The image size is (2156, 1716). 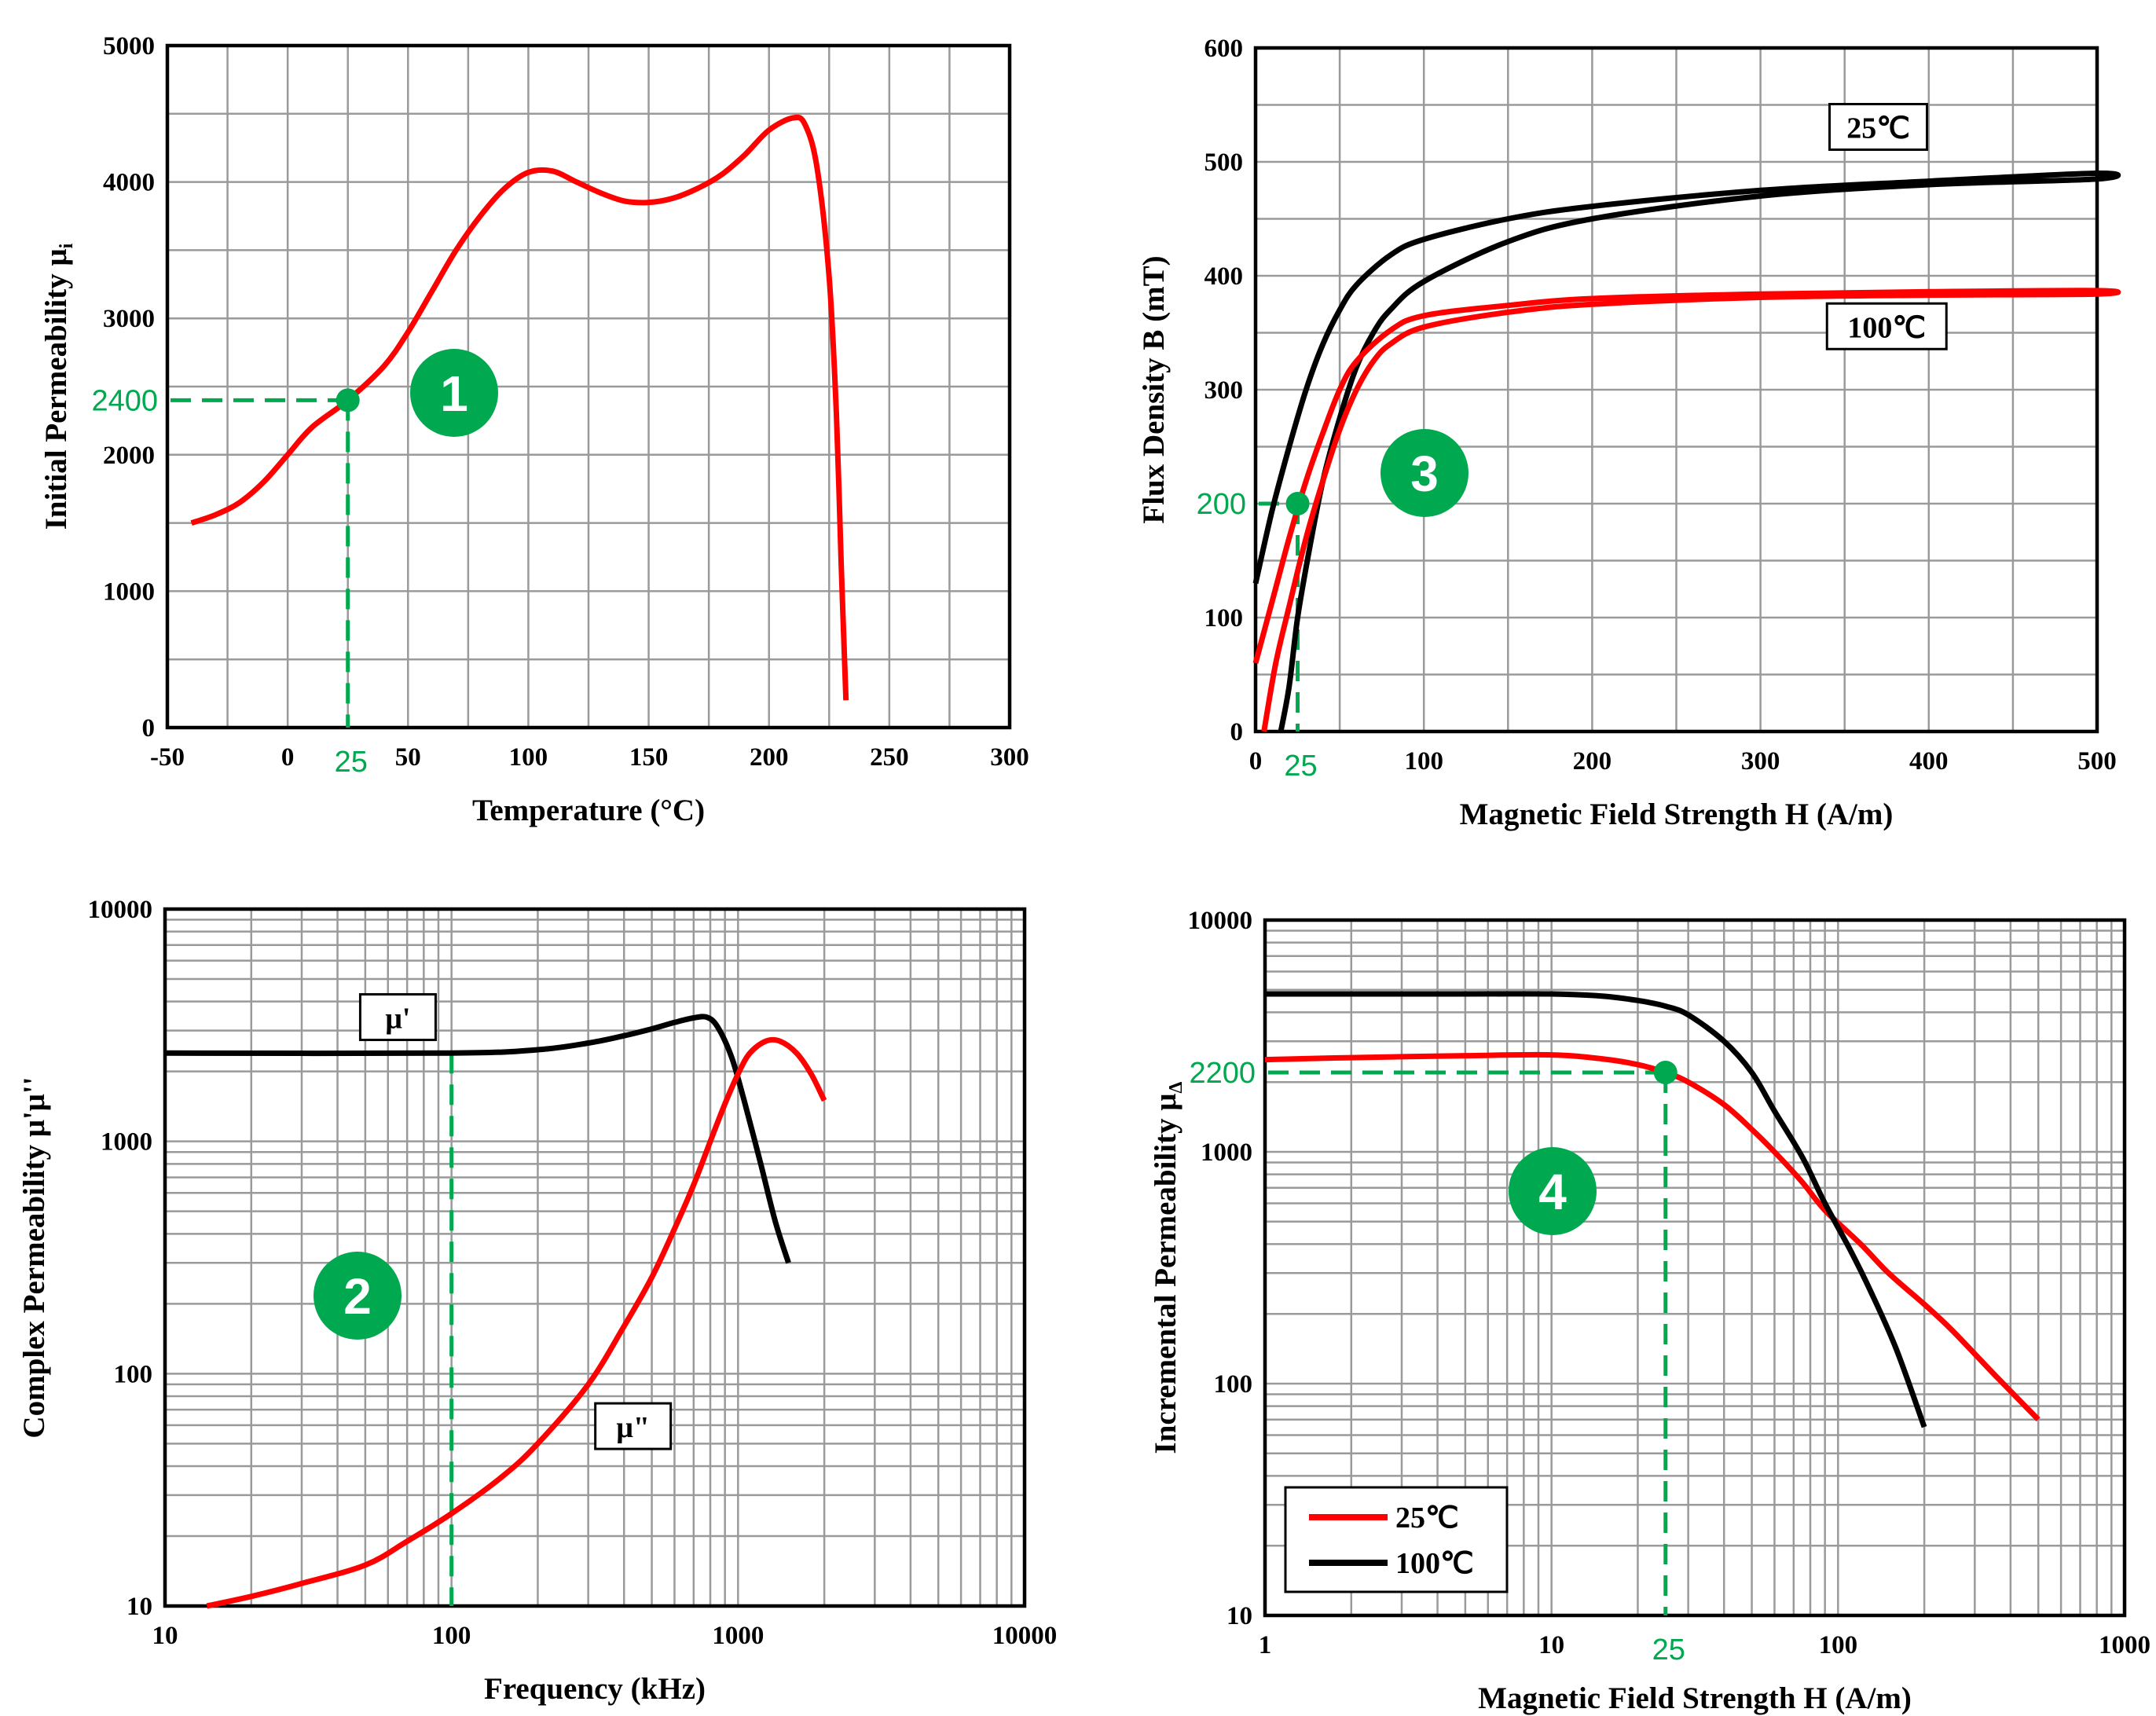 I want to click on annotation-y-label: 200, so click(x=1221, y=504).